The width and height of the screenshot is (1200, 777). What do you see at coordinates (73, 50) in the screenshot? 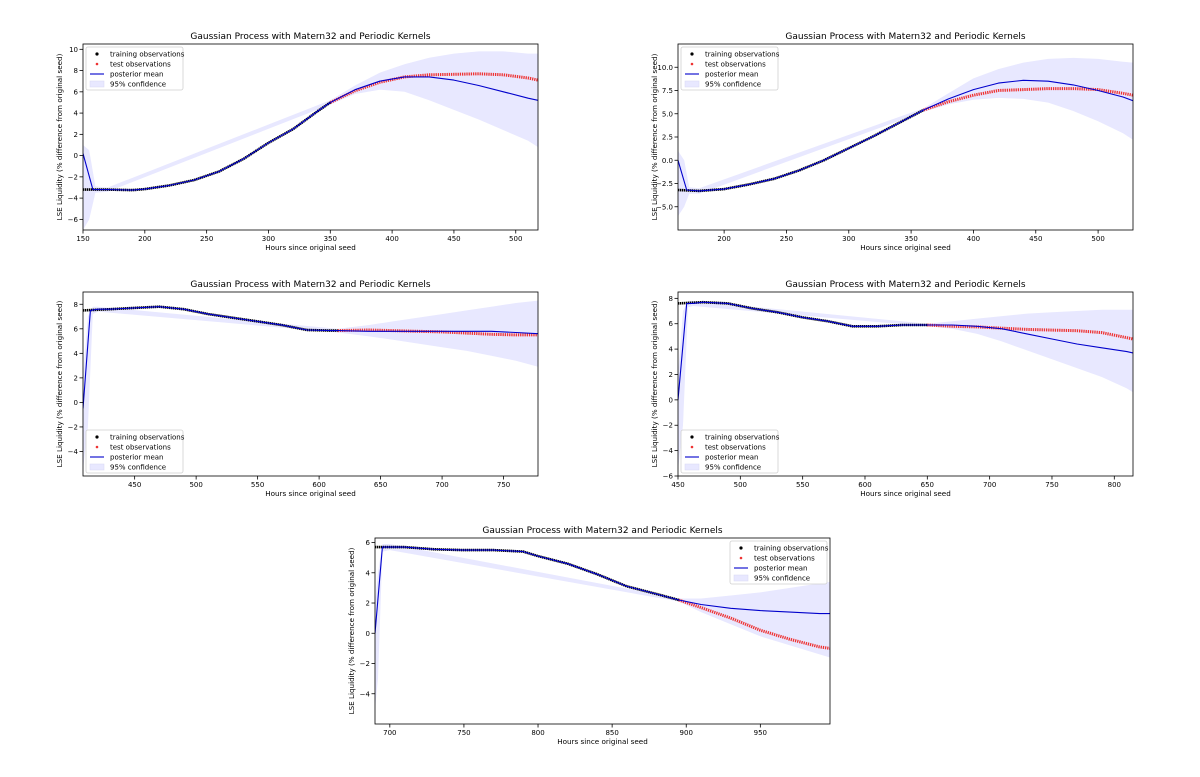
I see `y-tick-label: 10` at bounding box center [73, 50].